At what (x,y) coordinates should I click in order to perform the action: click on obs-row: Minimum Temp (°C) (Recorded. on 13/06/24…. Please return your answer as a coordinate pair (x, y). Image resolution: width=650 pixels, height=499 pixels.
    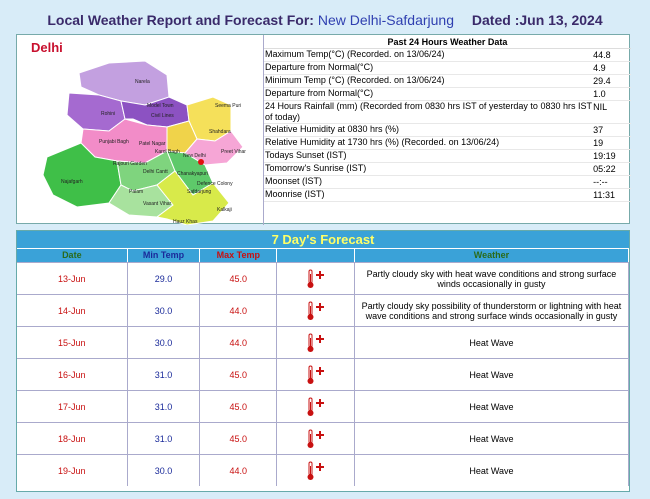
    Looking at the image, I should click on (447, 81).